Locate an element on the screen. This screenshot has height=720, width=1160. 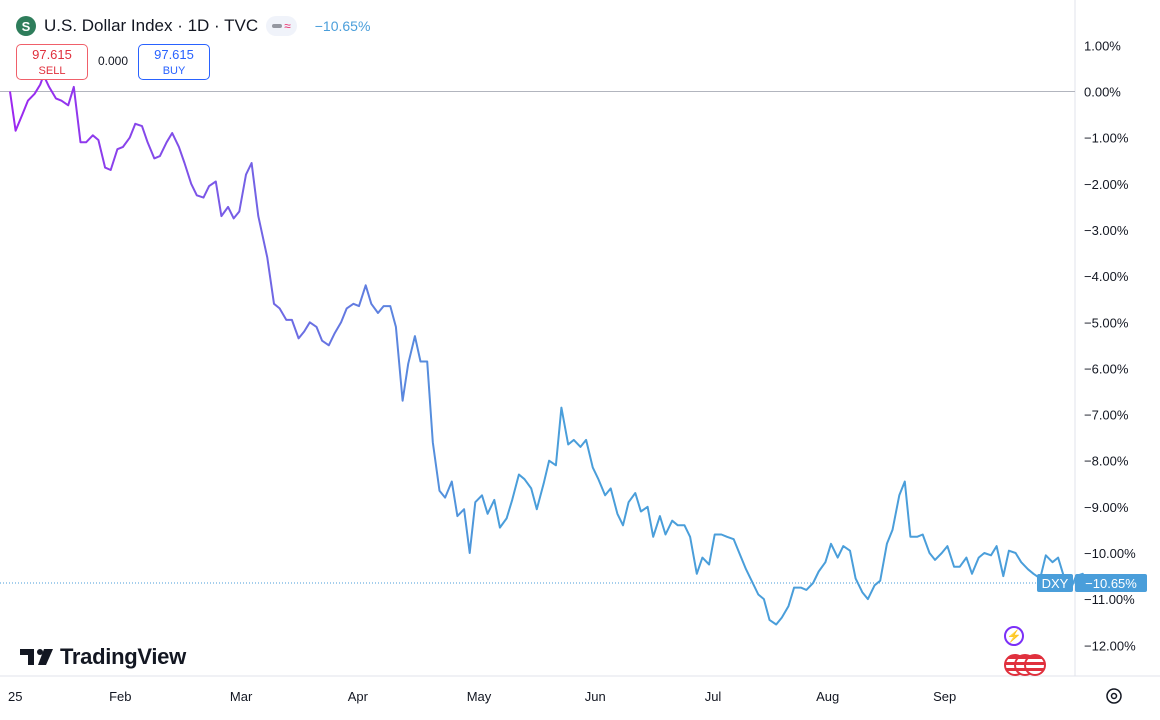
x-tick-label: May is located at coordinates (479, 696).